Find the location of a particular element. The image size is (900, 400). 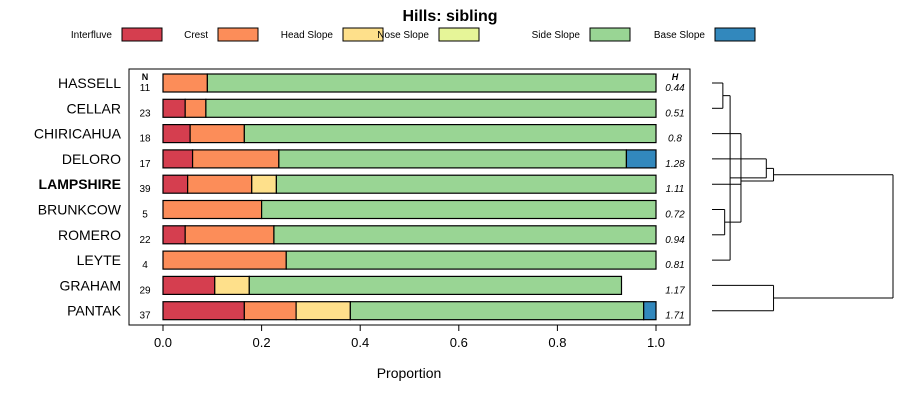

row-label: PANTAK is located at coordinates (94, 311).